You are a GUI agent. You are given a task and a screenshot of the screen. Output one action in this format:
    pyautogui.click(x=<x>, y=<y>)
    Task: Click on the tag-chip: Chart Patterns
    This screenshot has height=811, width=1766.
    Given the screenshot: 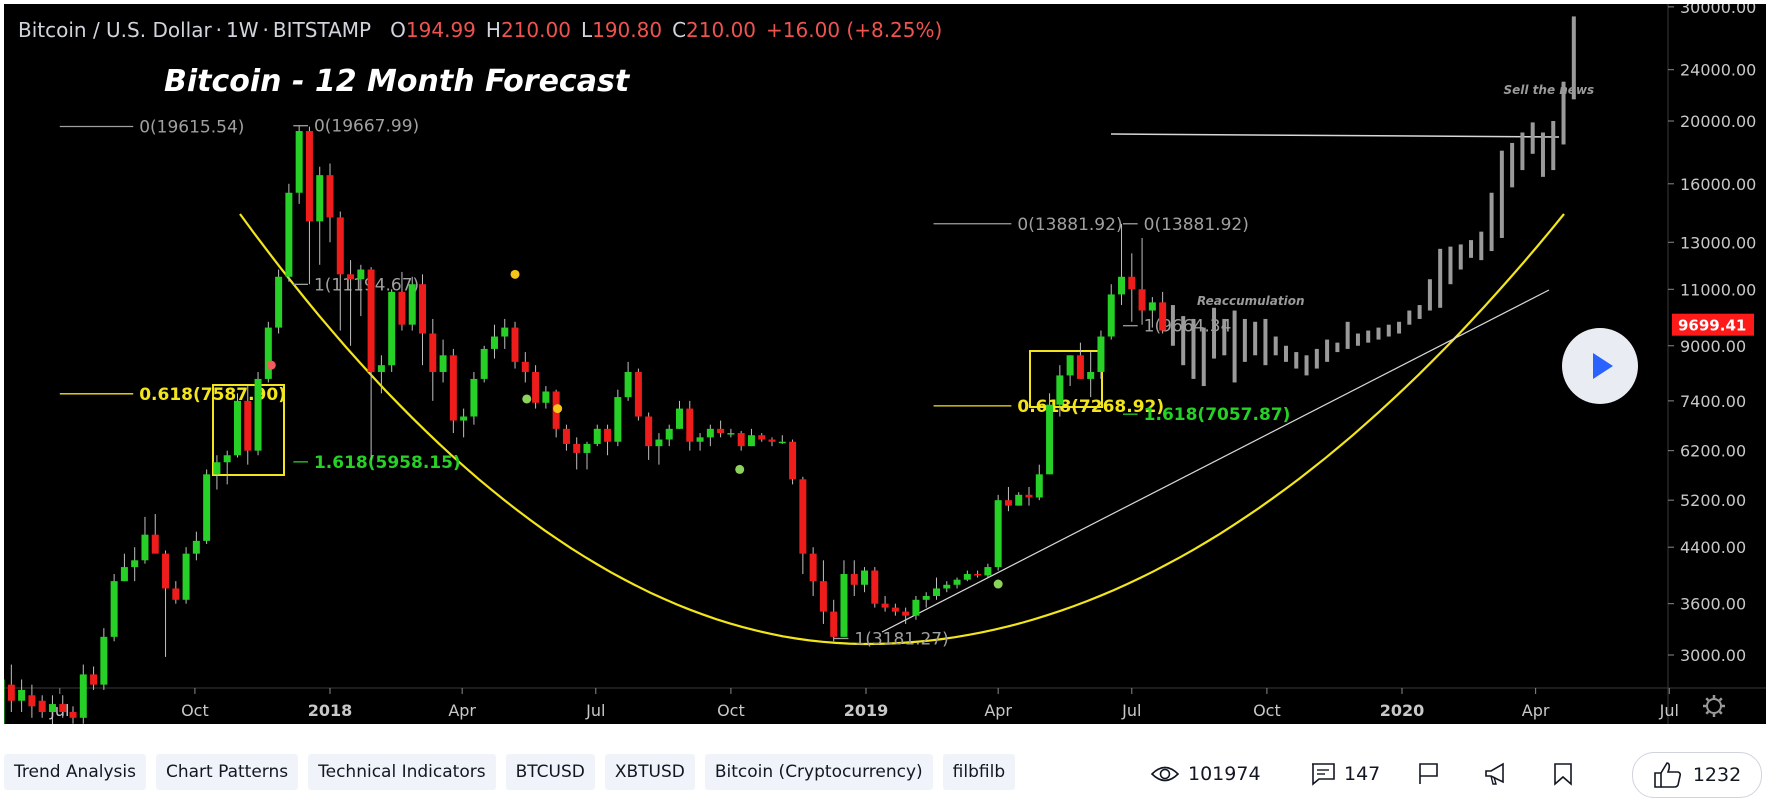 What is the action you would take?
    pyautogui.click(x=227, y=772)
    